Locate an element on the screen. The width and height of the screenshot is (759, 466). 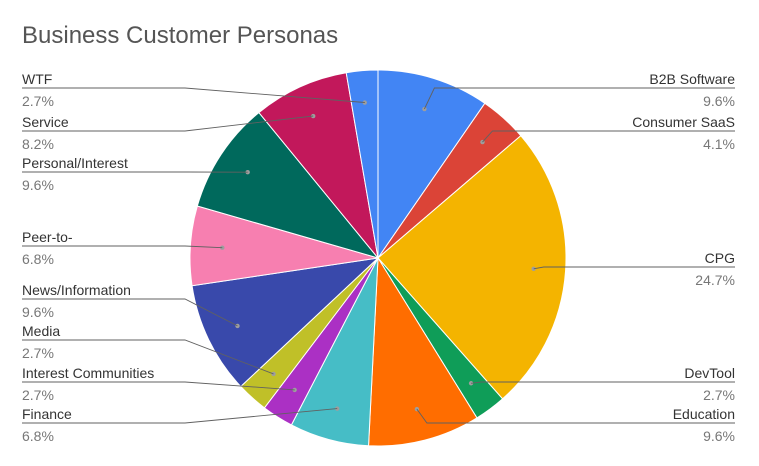
slice-label-peer-to: Peer-to- is located at coordinates (47, 237).